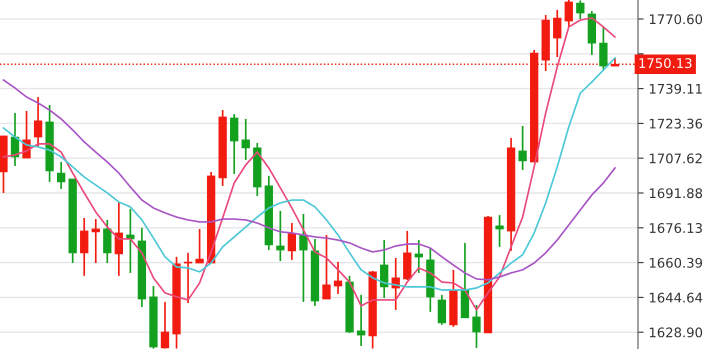  Describe the element at coordinates (676, 332) in the screenshot. I see `y-tick-label: 1628.90` at that location.